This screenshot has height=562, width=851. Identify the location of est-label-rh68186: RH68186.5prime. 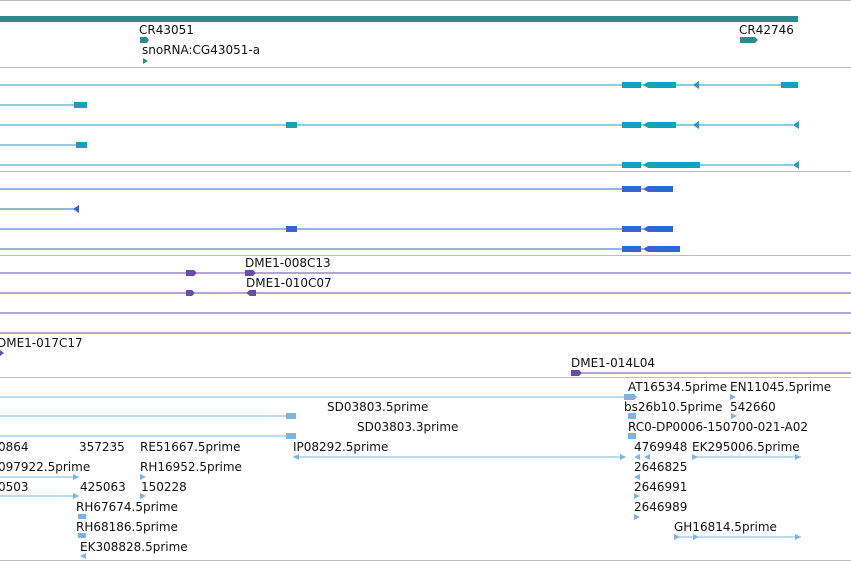
(127, 527).